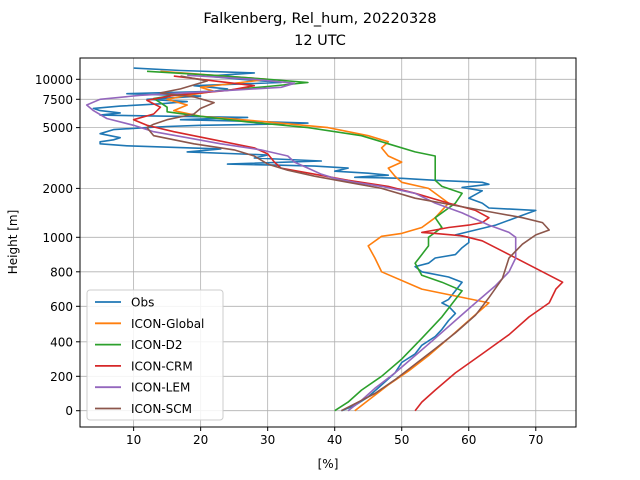 The image size is (640, 480). What do you see at coordinates (57, 189) in the screenshot?
I see `y-tick-label: 2000` at bounding box center [57, 189].